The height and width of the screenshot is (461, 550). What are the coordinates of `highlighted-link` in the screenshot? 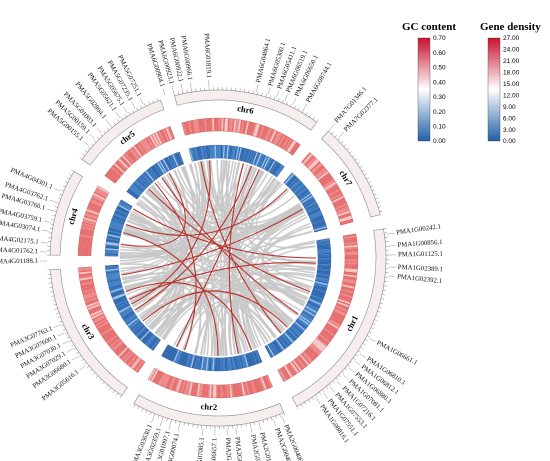 It's located at (241, 247).